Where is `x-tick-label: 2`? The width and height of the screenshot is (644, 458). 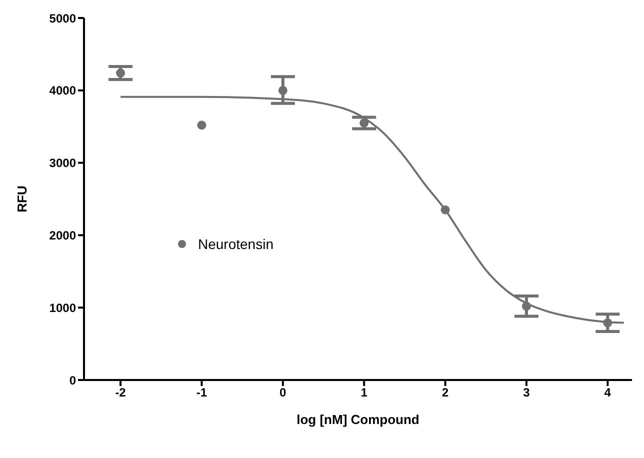 x-tick-label: 2 is located at coordinates (445, 393).